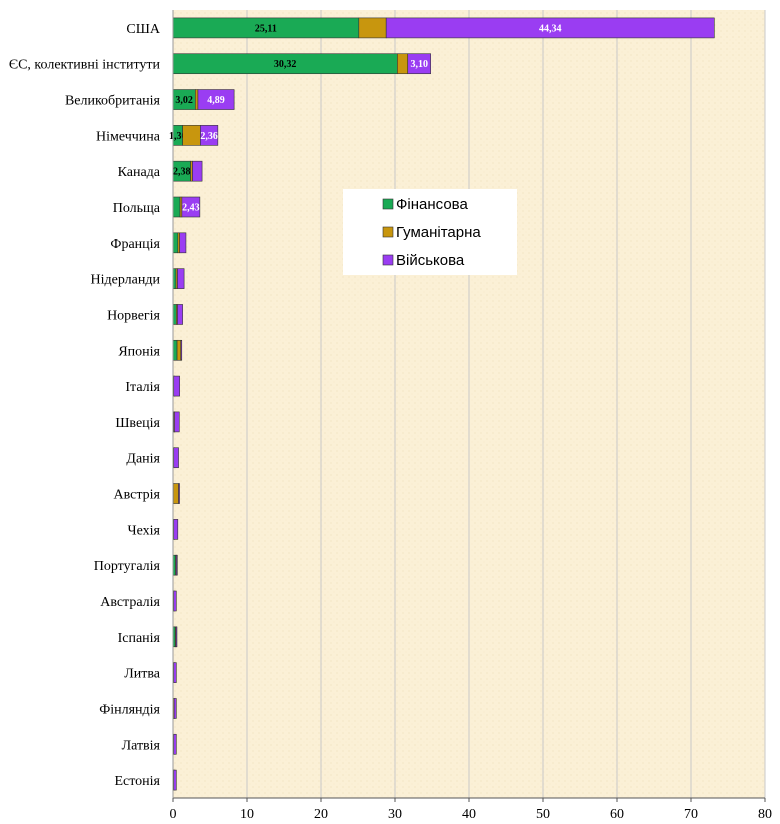 Image resolution: width=780 pixels, height=824 pixels. I want to click on category-label: Франція, so click(135, 244).